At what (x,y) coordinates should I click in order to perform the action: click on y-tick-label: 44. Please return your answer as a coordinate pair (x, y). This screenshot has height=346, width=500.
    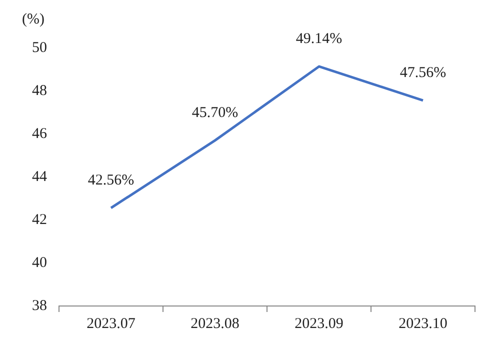
    Looking at the image, I should click on (40, 176).